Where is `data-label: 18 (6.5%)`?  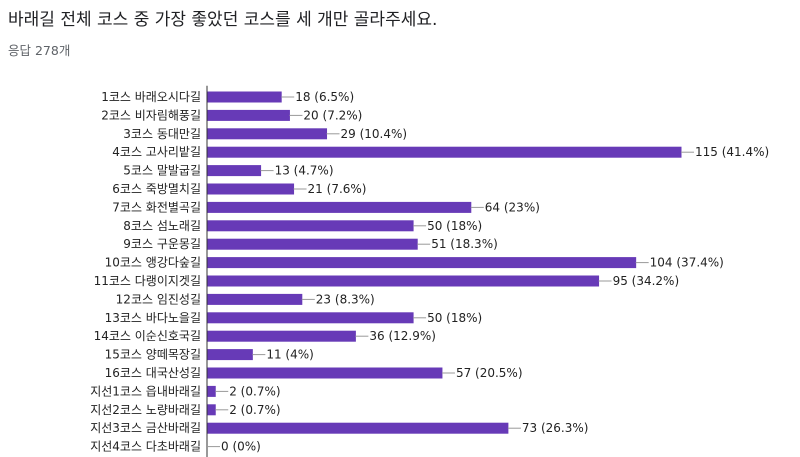 data-label: 18 (6.5%) is located at coordinates (324, 97).